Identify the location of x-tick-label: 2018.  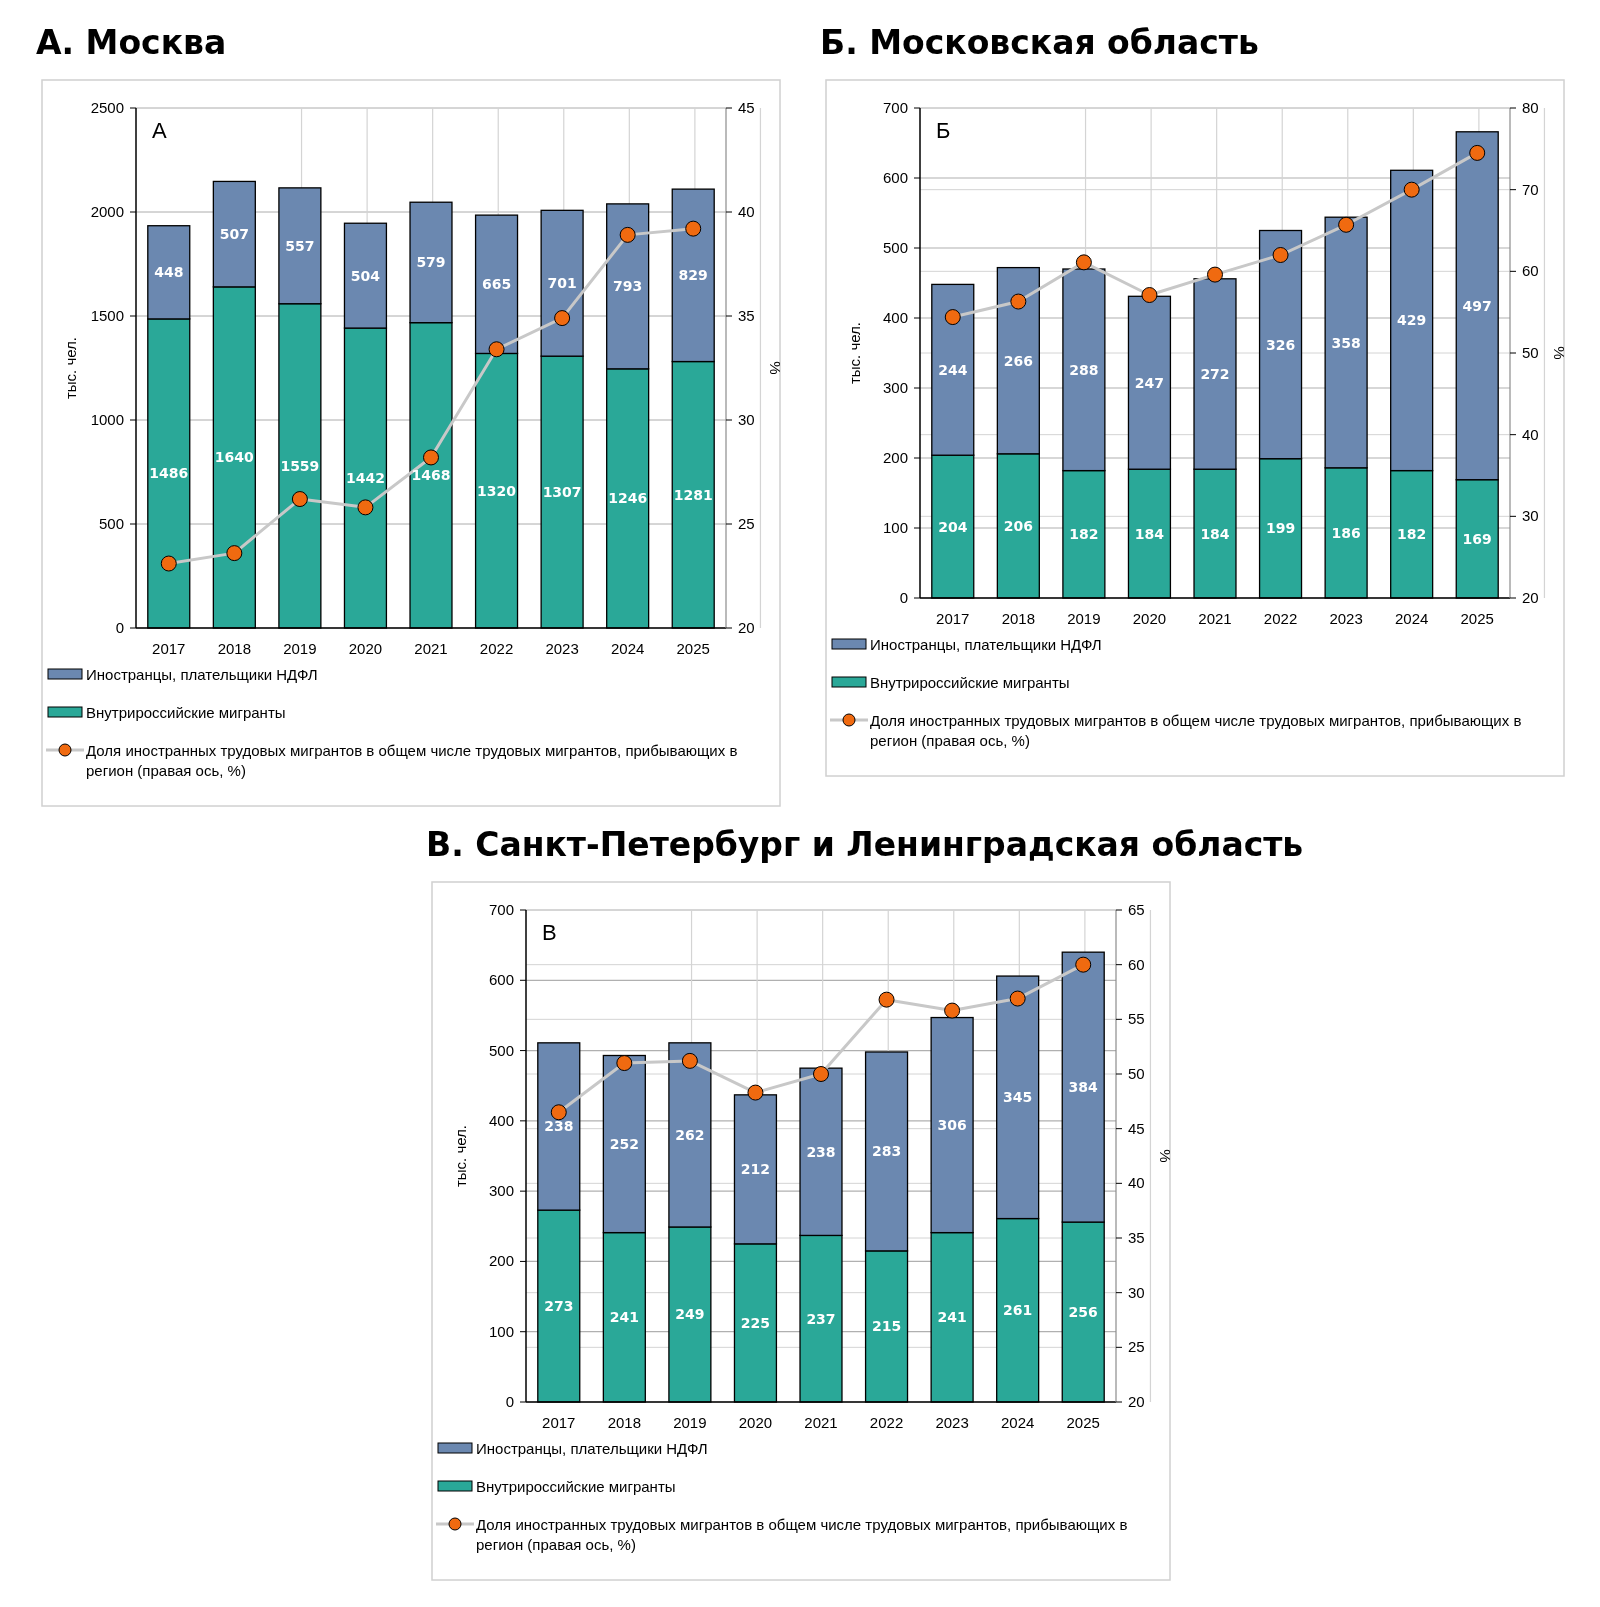
(234, 648).